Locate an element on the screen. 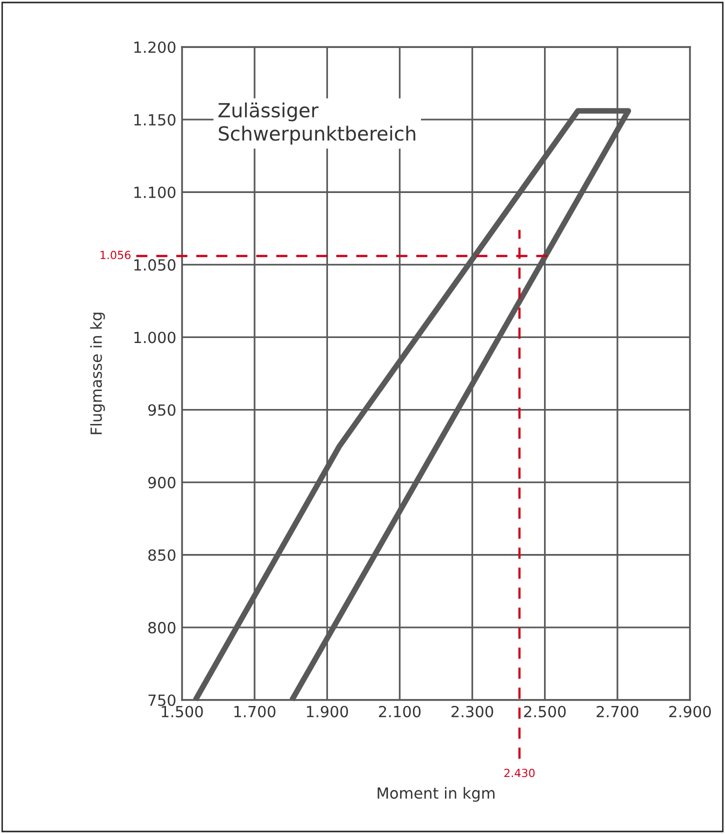 This screenshot has height=834, width=725. x-tick-label: 1.900 is located at coordinates (327, 712).